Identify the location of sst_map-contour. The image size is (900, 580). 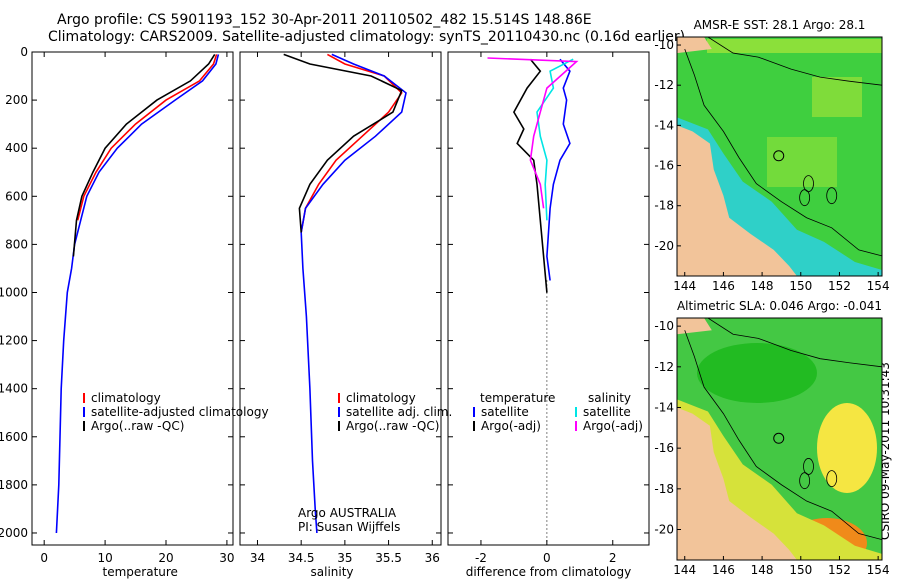
(794, 61).